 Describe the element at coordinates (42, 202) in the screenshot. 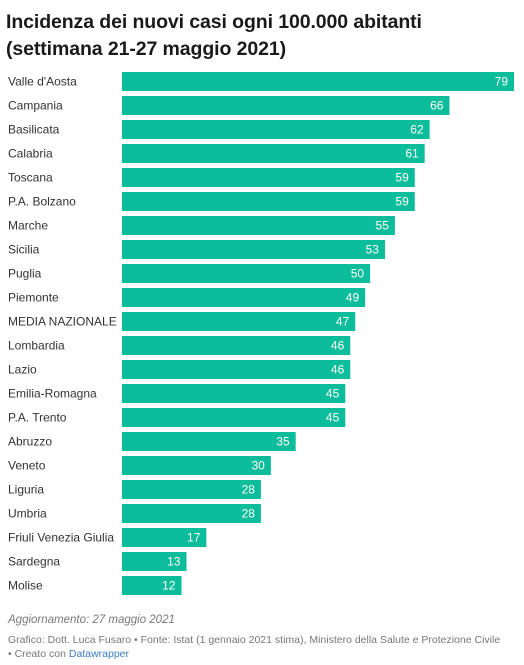

I see `category-label-p-a-bolzano: P.A. Bolzano` at that location.